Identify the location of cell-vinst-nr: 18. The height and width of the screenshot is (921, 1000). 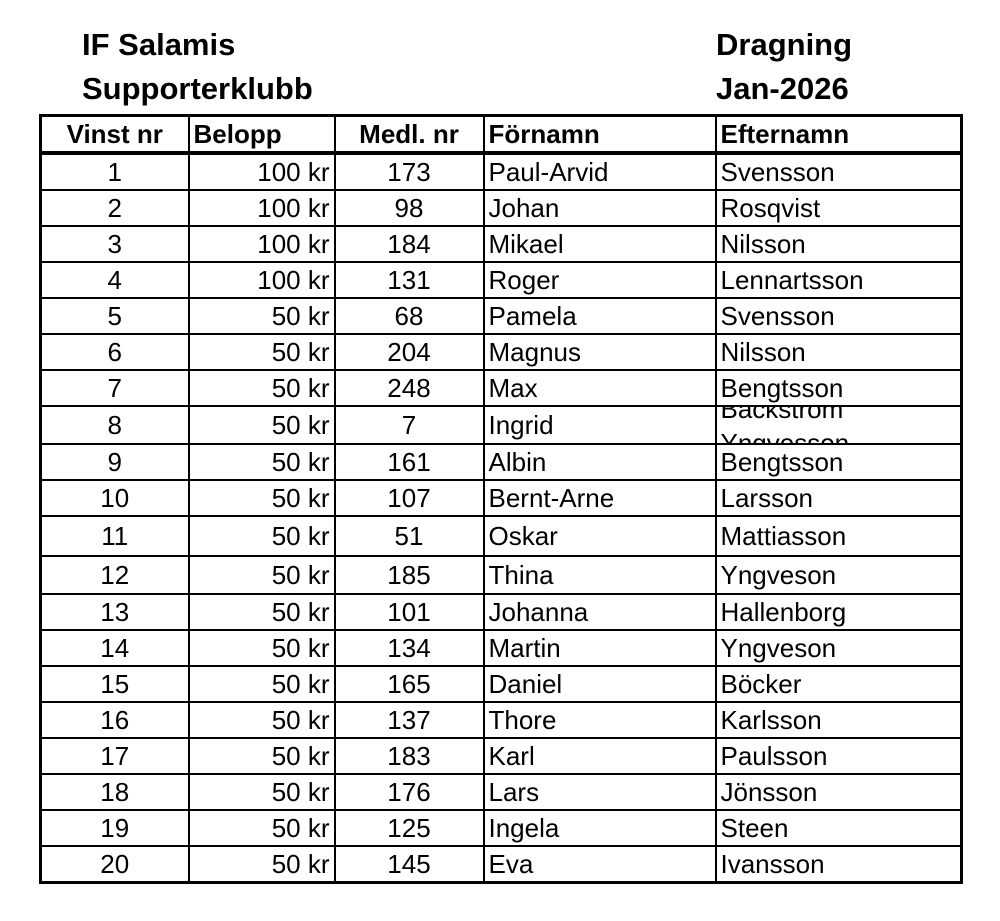
(114, 792).